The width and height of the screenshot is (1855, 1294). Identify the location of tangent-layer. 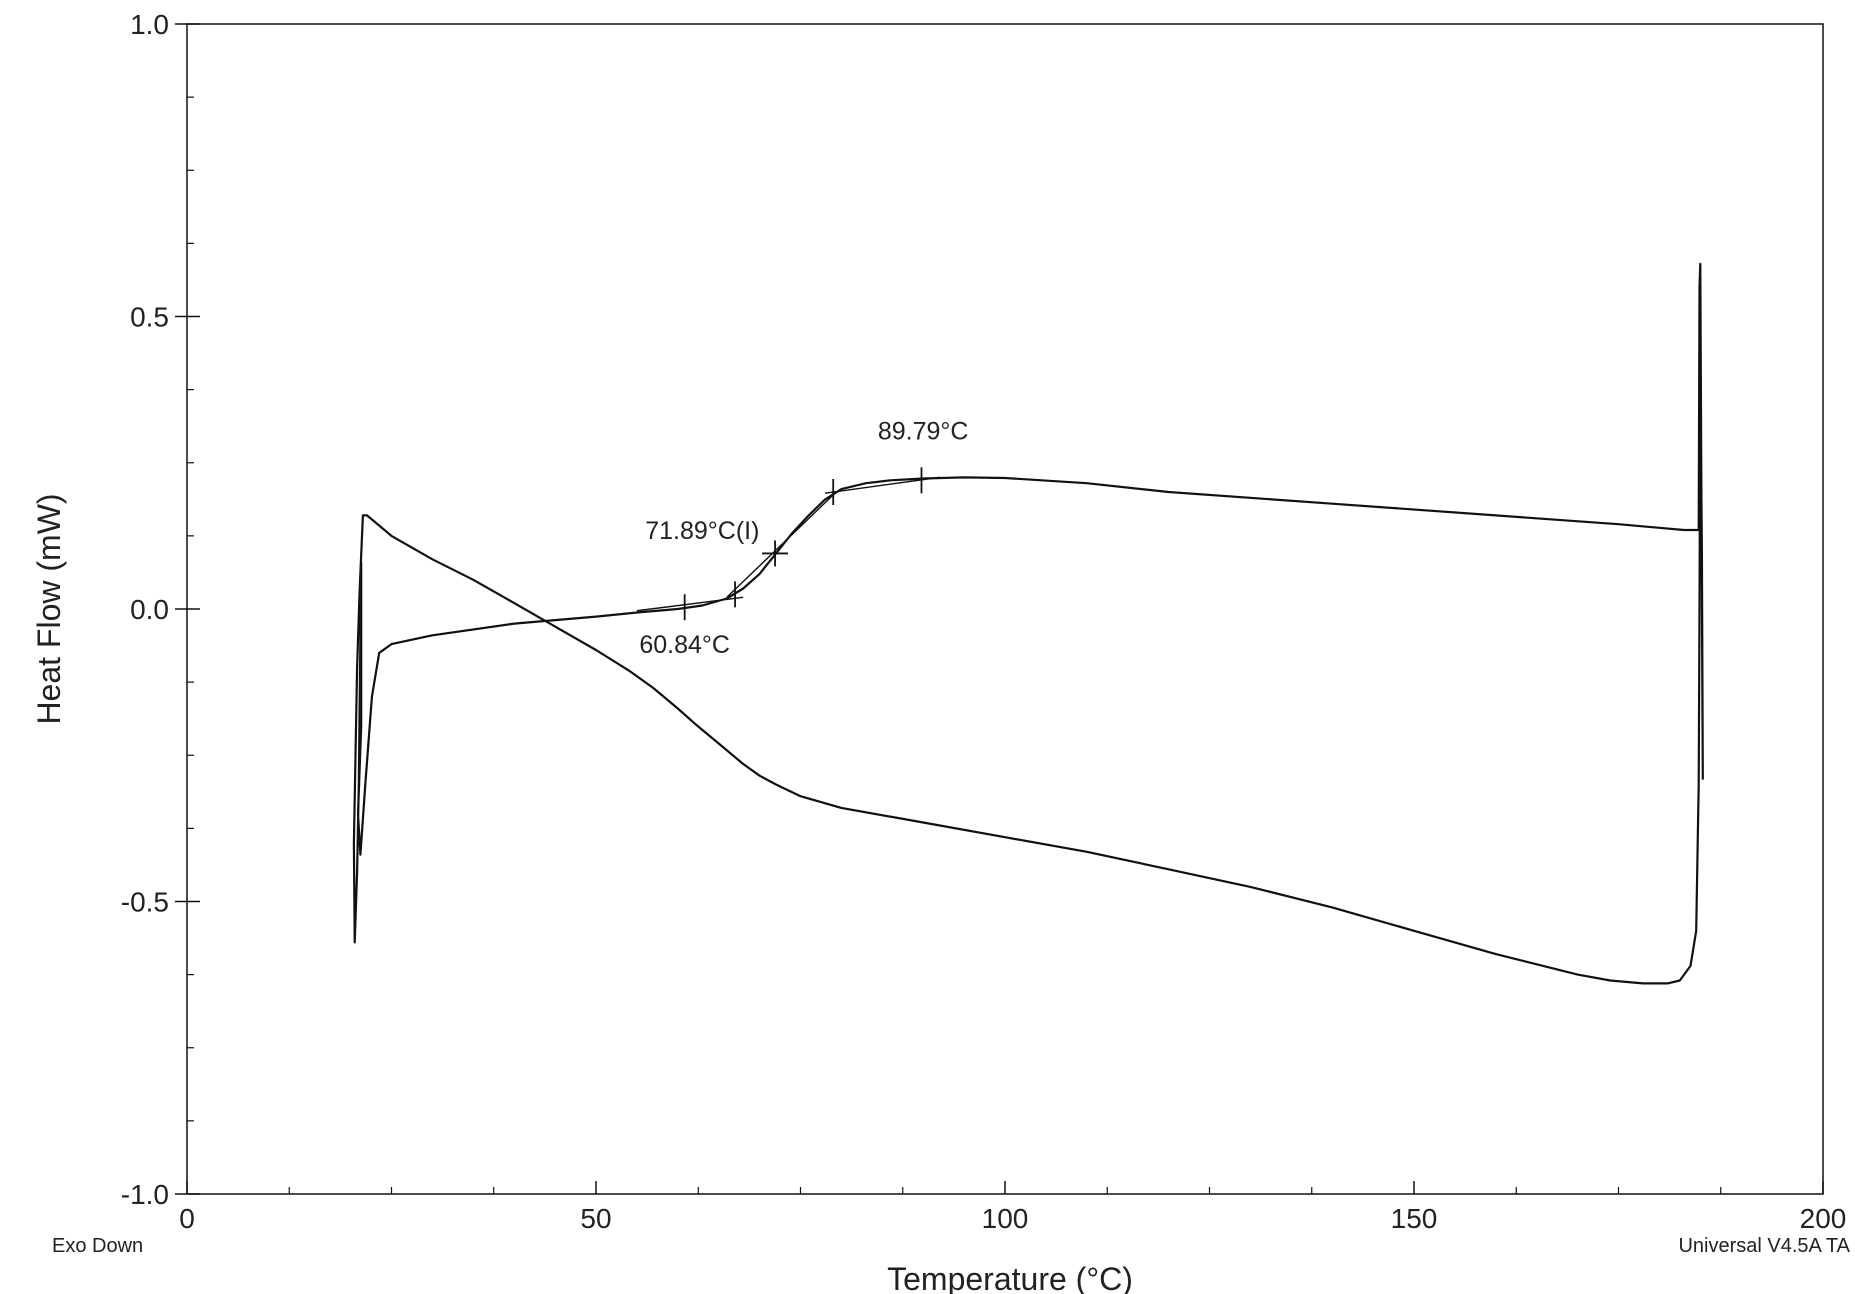
(788, 544).